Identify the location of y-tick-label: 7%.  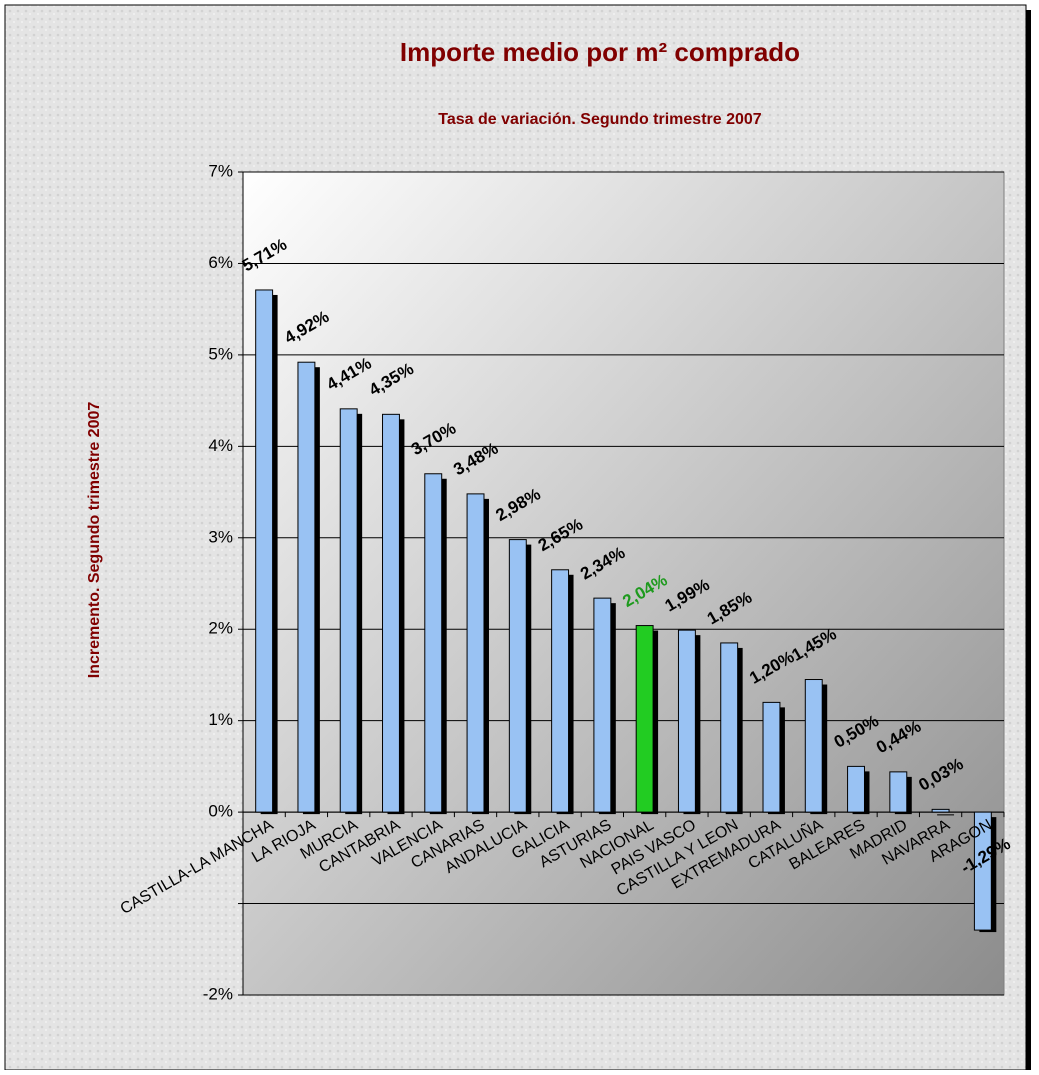
(220, 170).